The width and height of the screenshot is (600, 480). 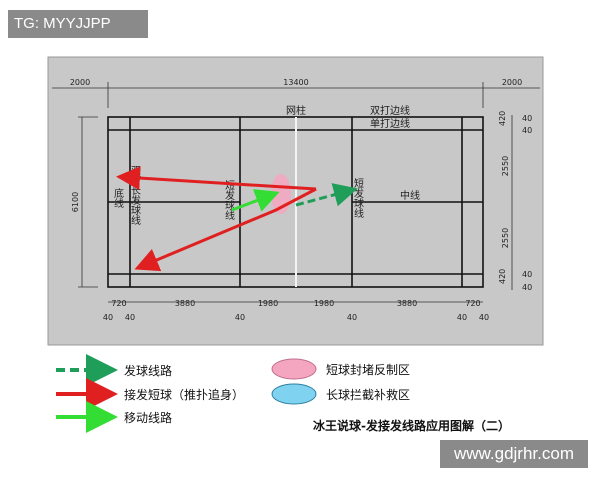 I want to click on dim-top-center: 13400, so click(x=295, y=82).